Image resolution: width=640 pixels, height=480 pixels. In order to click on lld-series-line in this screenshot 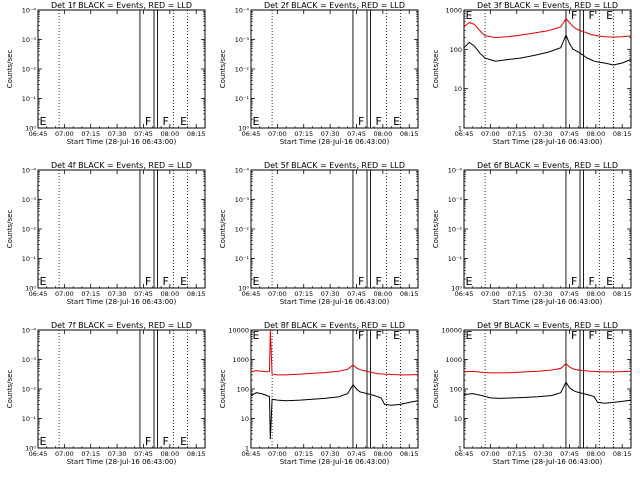, I will do `click(547, 368)`.